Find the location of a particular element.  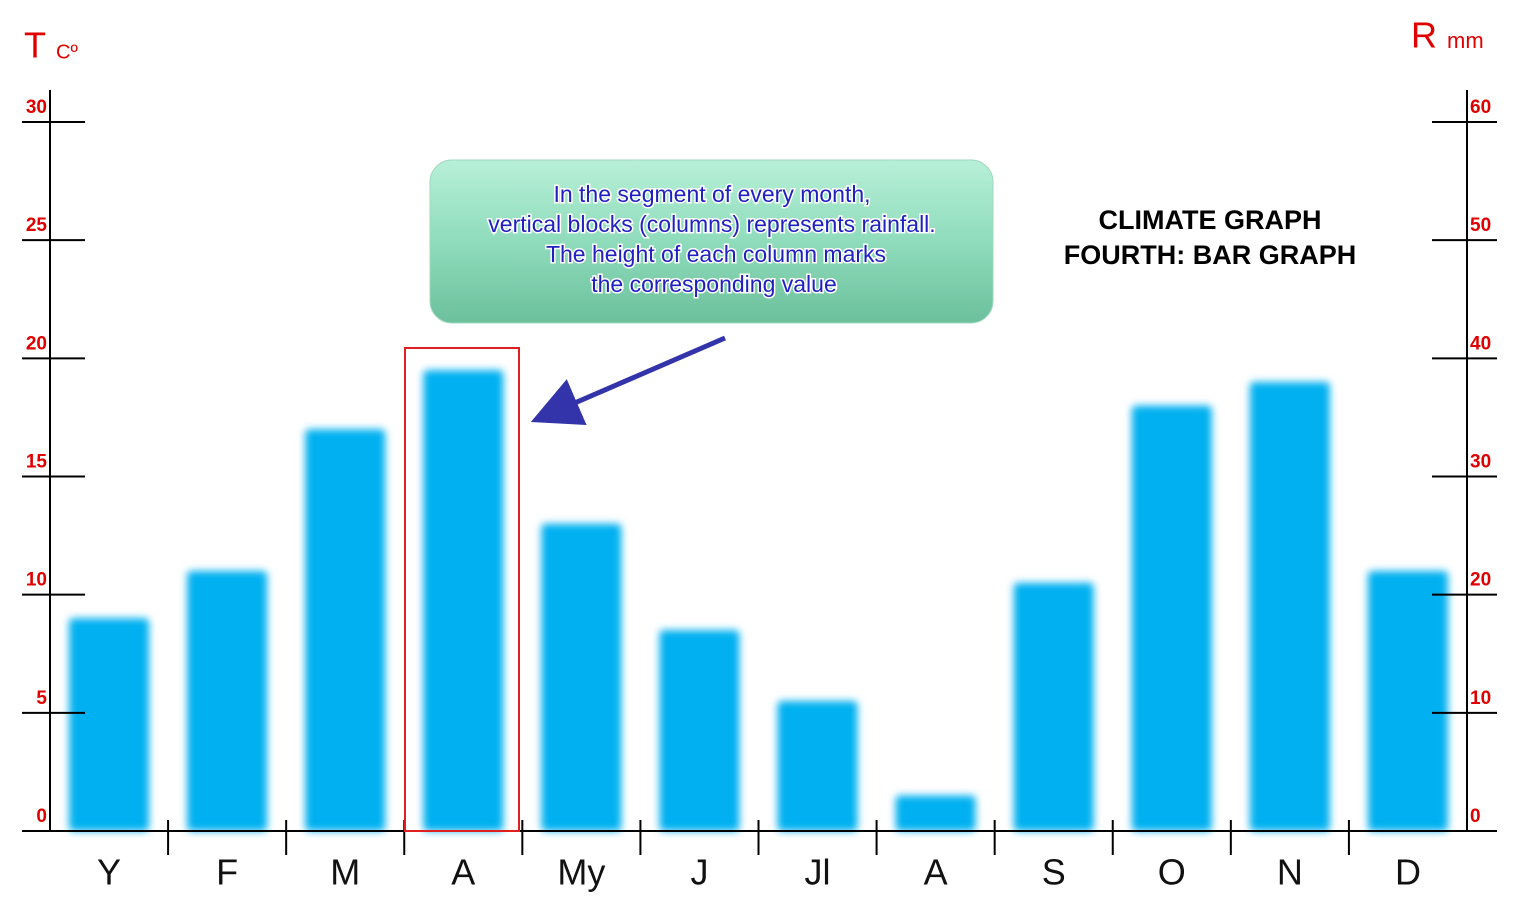

highlight-box is located at coordinates (462, 589).